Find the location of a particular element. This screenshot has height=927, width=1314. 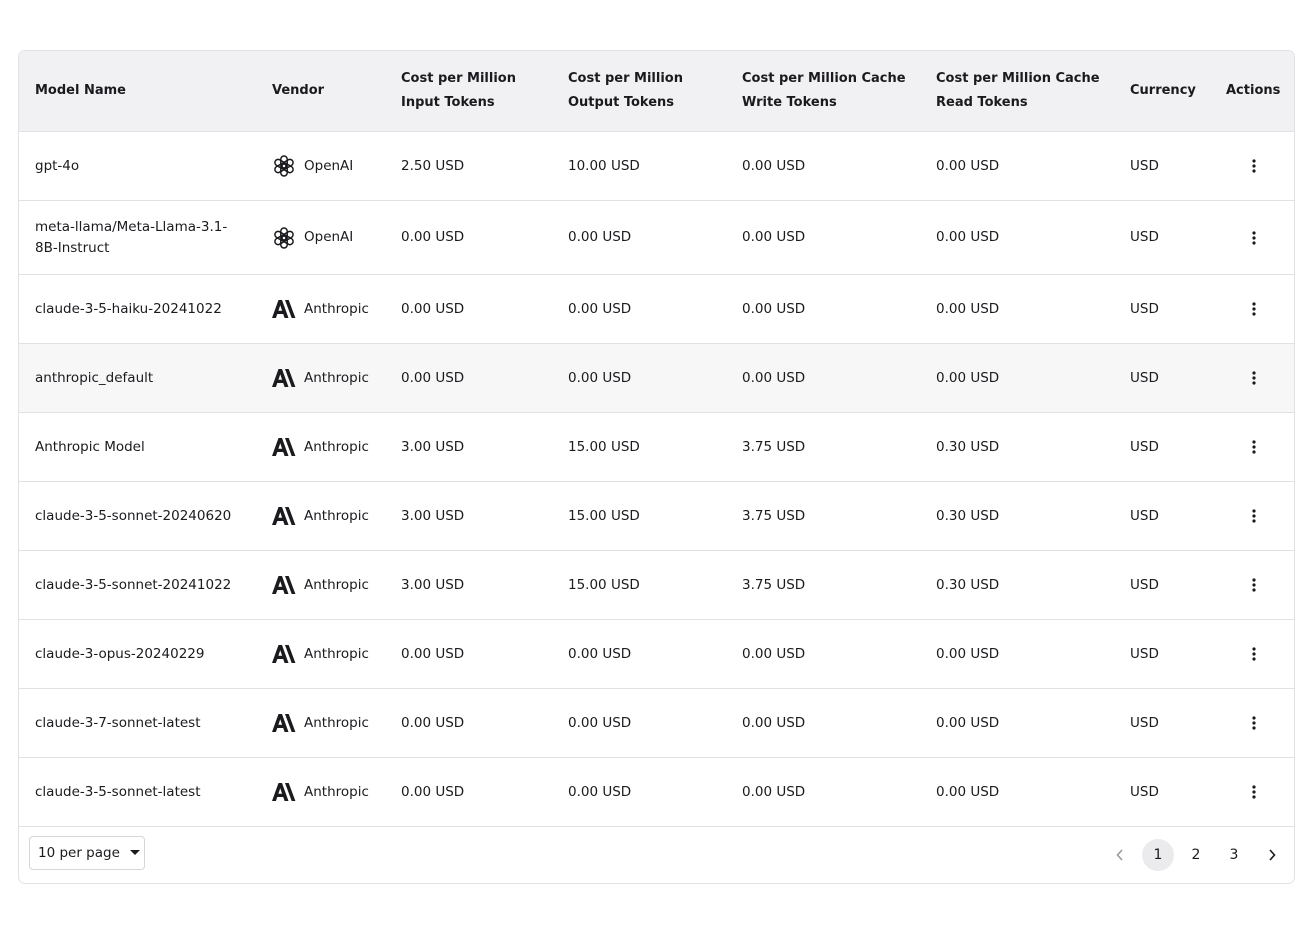

table-cell: meta-llama/Meta-Llama-3.1-8B-Instruct is located at coordinates (137, 237).